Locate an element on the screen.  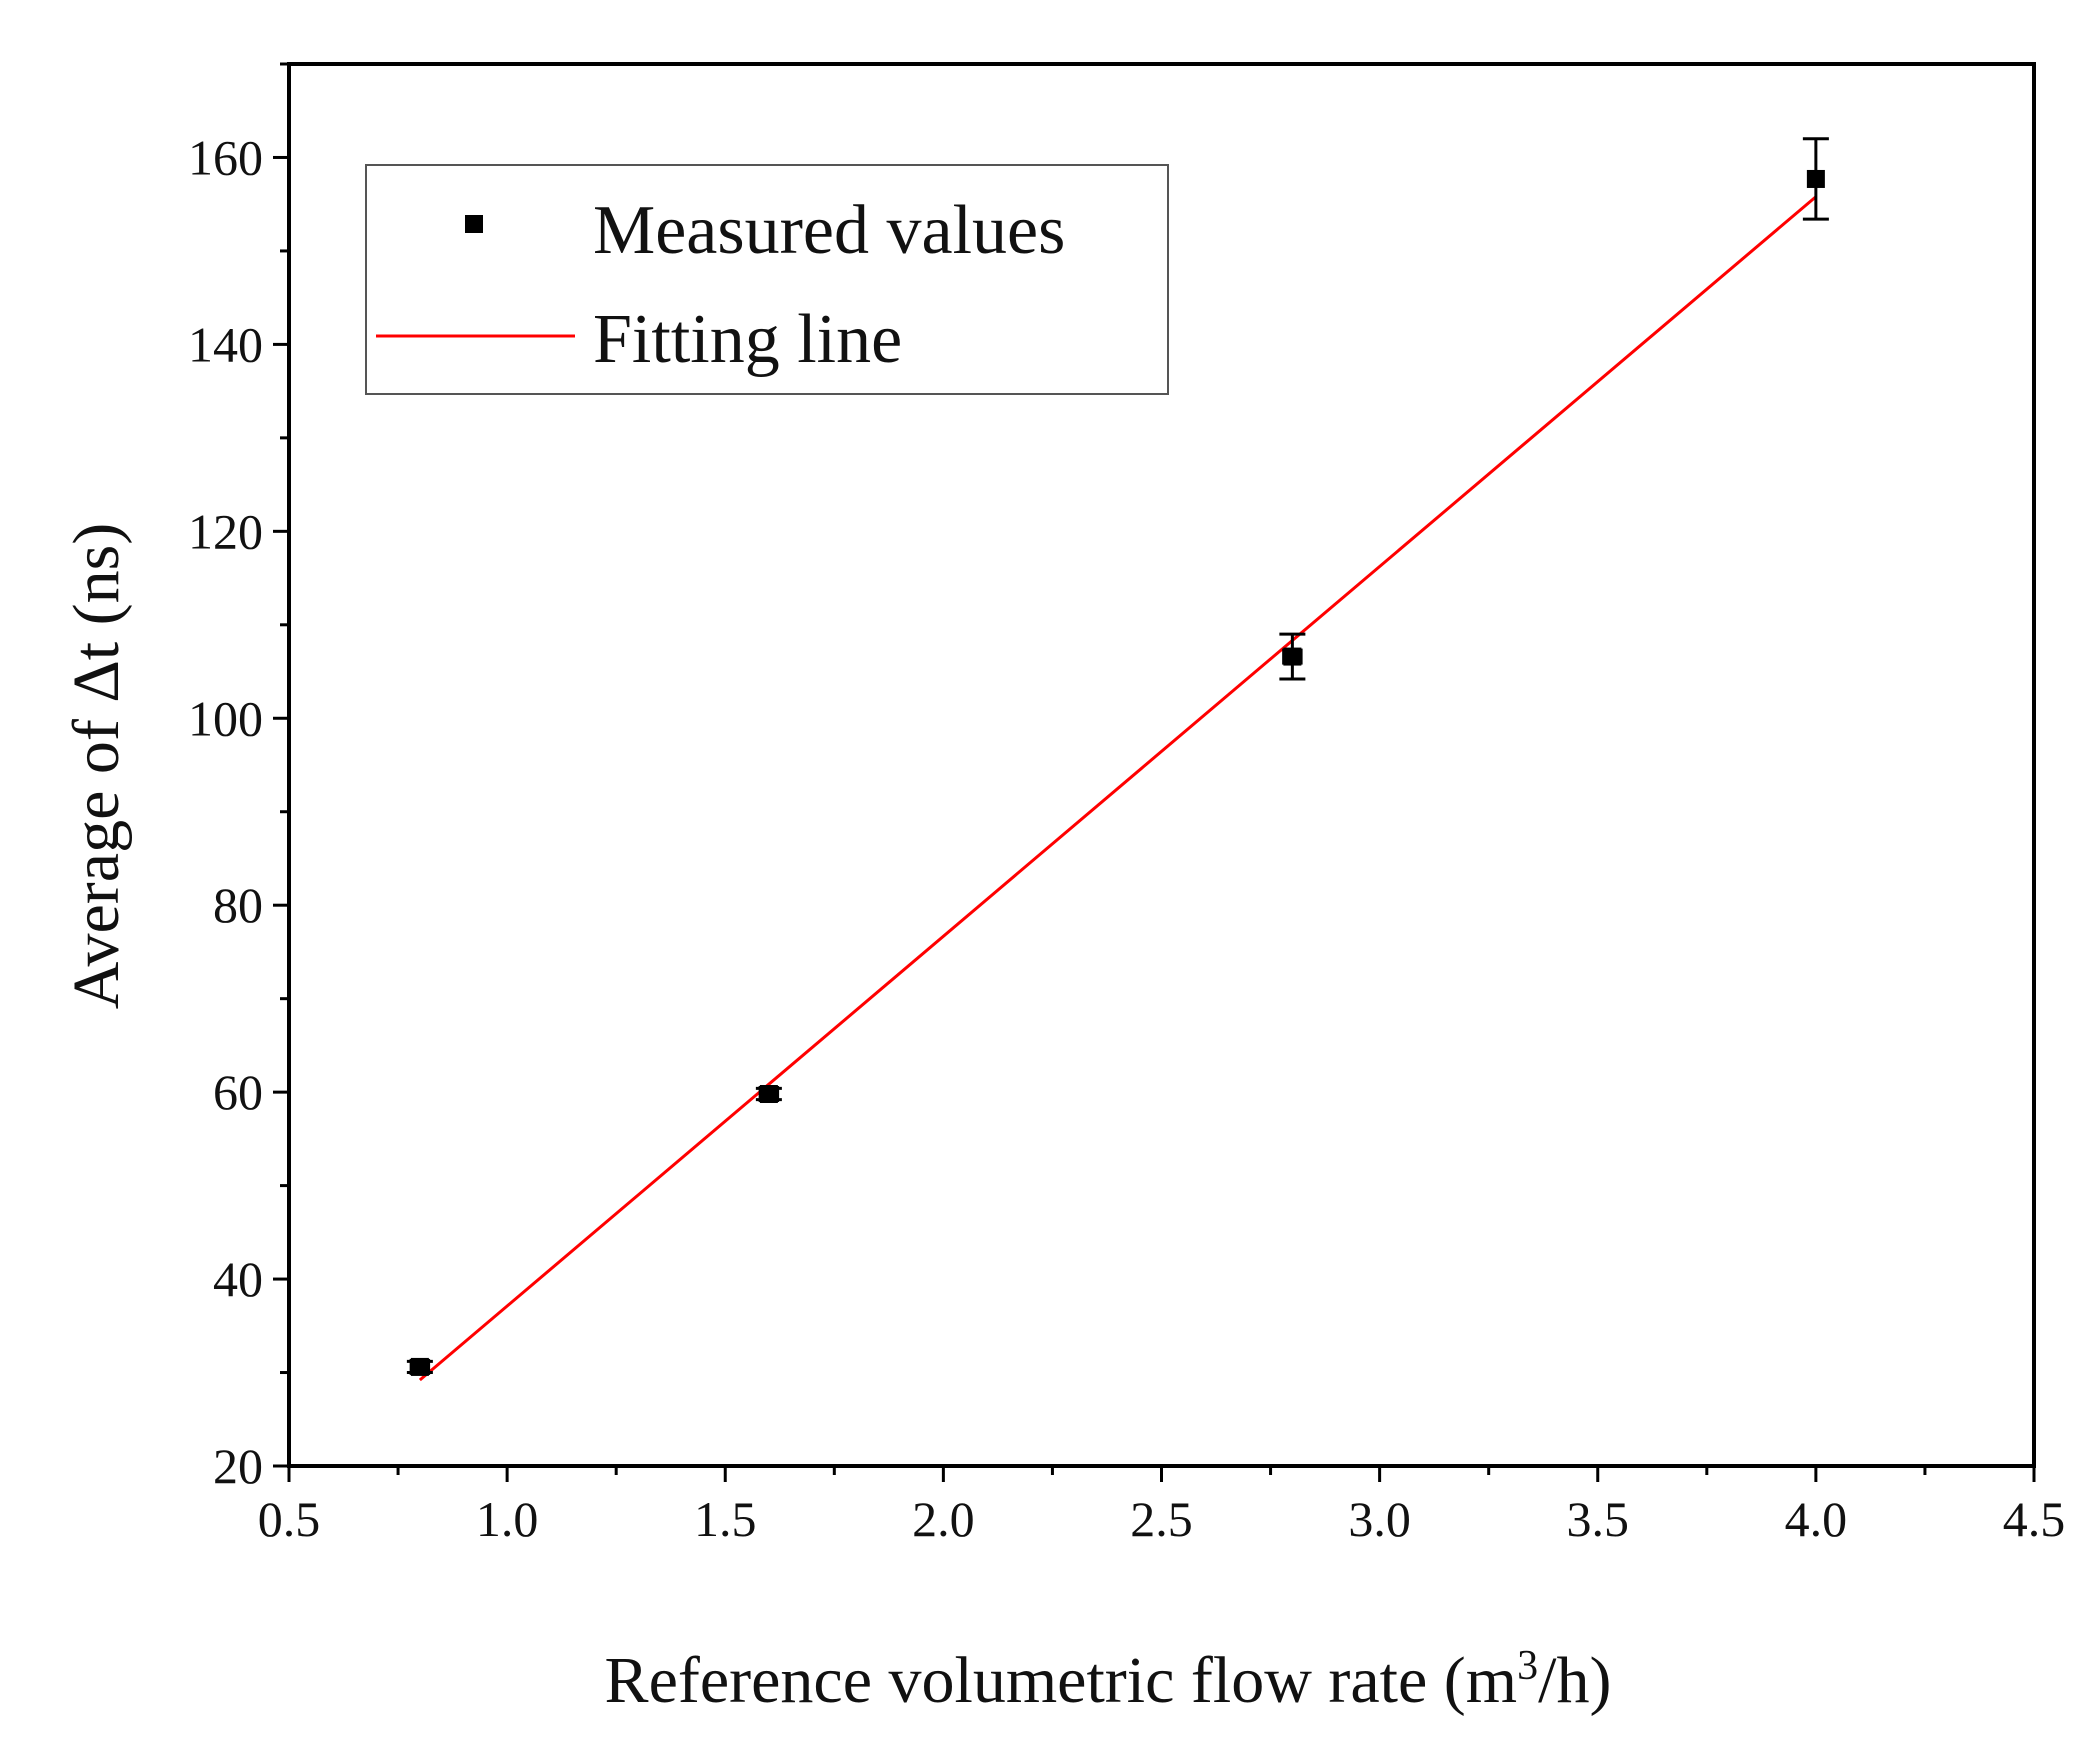
legend-label-measured: Measured values is located at coordinates (829, 230).